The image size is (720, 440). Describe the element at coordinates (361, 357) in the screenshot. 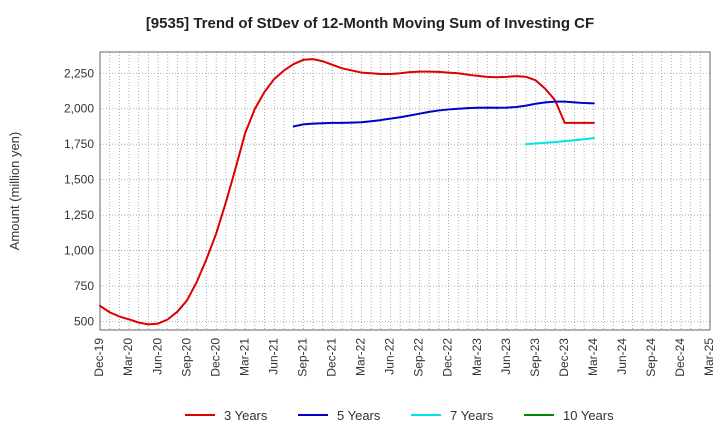

I see `x-tick-label: Mar-22` at that location.